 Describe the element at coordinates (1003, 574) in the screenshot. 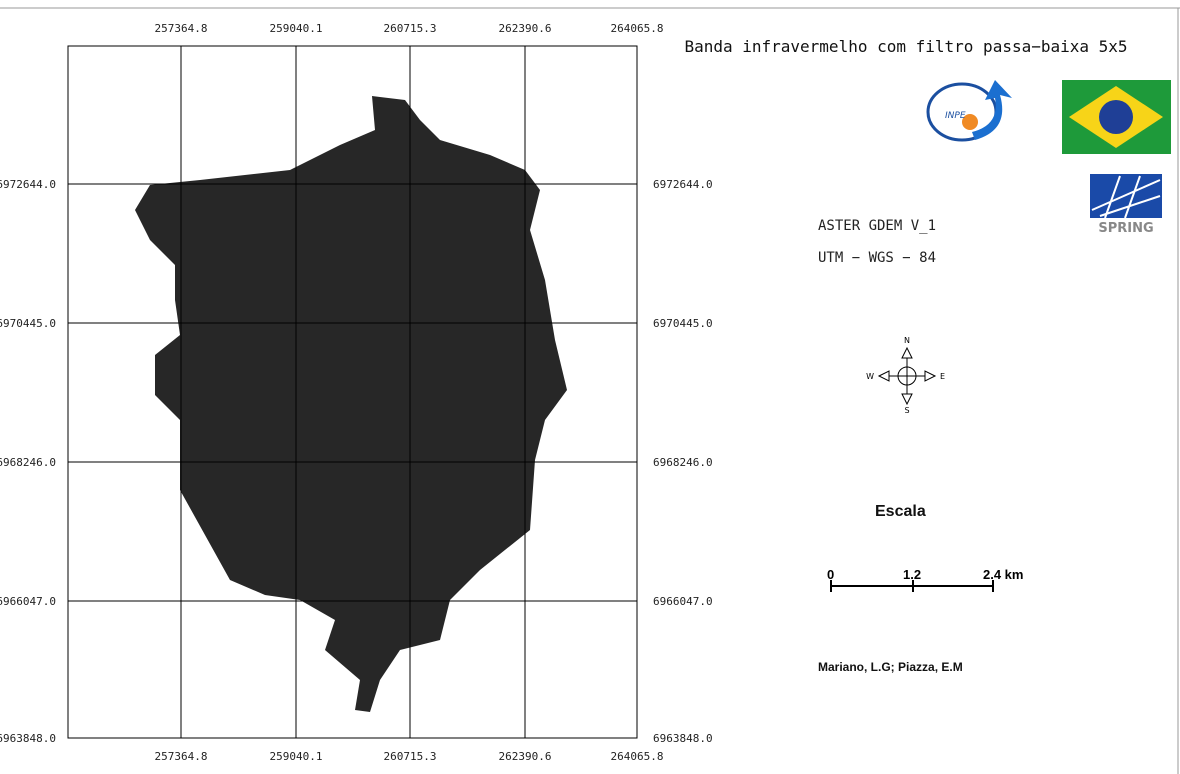

I see `scale-tick-label: 2.4 km` at that location.